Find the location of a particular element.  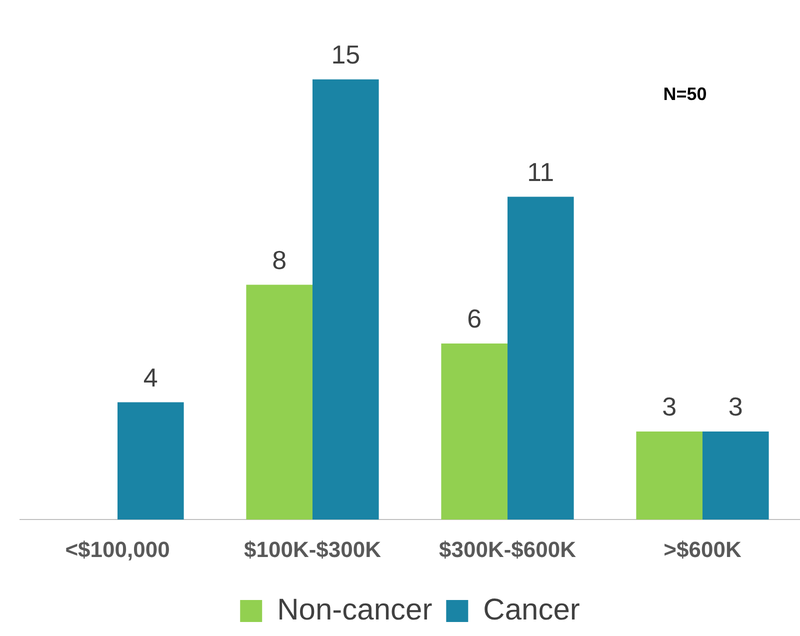

x-tick-label: $100K-$300K is located at coordinates (313, 549).